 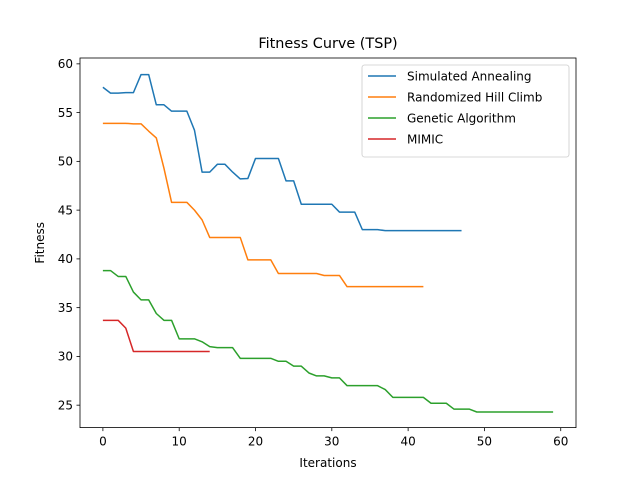 What do you see at coordinates (327, 44) in the screenshot?
I see `chart-title: Fitness Curve (TSP)` at bounding box center [327, 44].